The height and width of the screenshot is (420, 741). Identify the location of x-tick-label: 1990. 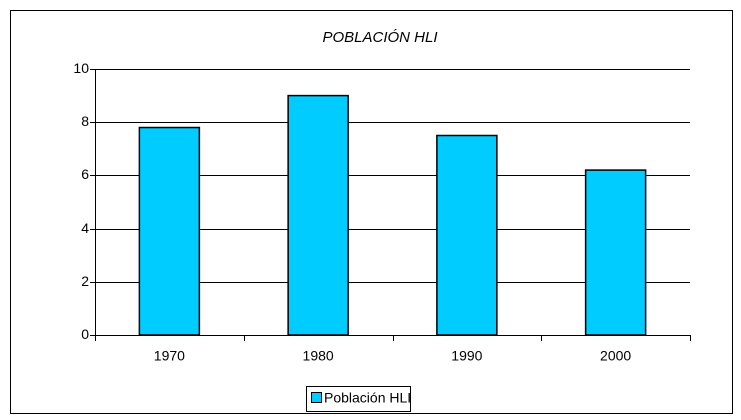
(466, 356).